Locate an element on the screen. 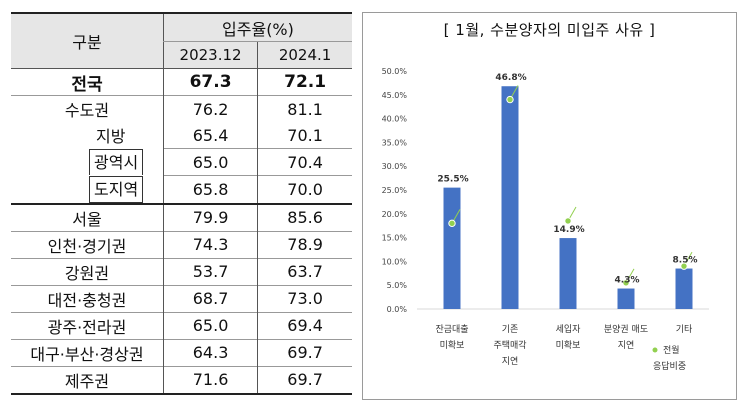 The image size is (745, 410). data-label: 25.5% is located at coordinates (452, 180).